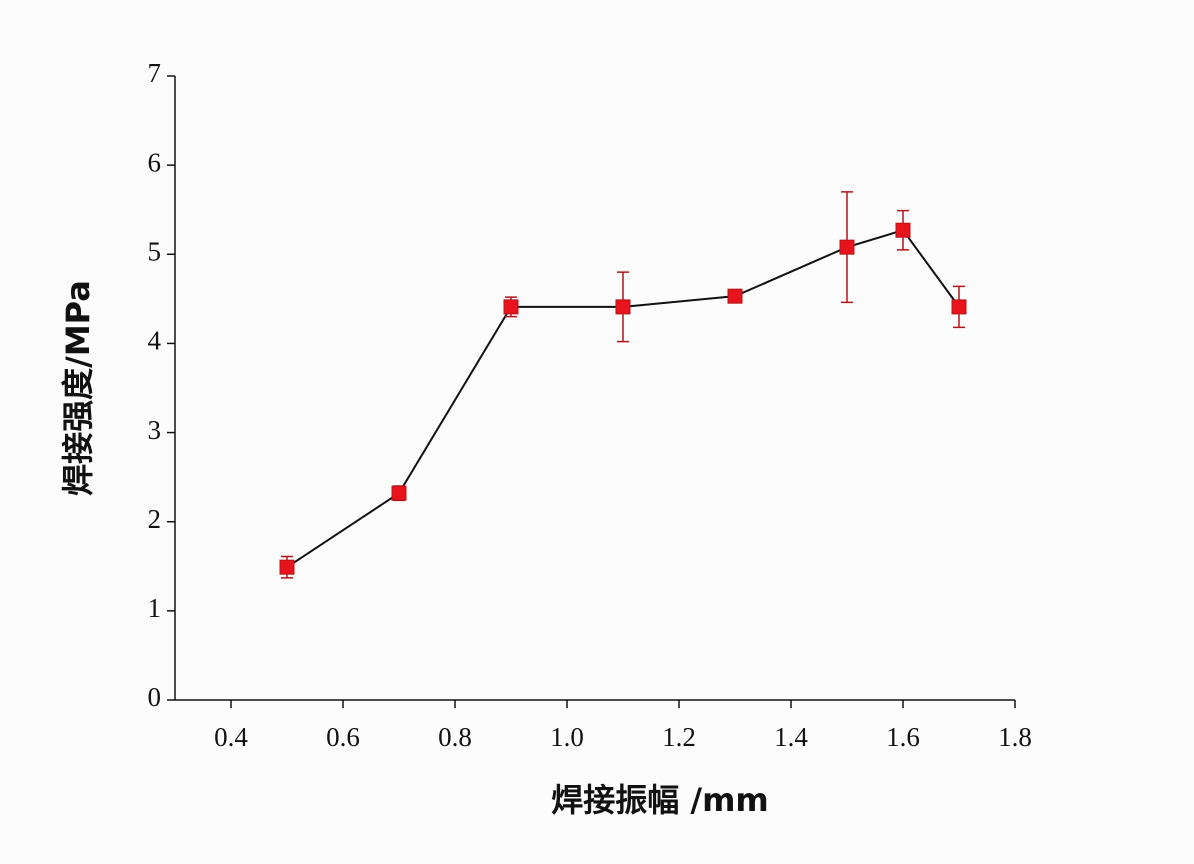 This screenshot has width=1194, height=864. What do you see at coordinates (791, 737) in the screenshot?
I see `x-tick-label: 1.4` at bounding box center [791, 737].